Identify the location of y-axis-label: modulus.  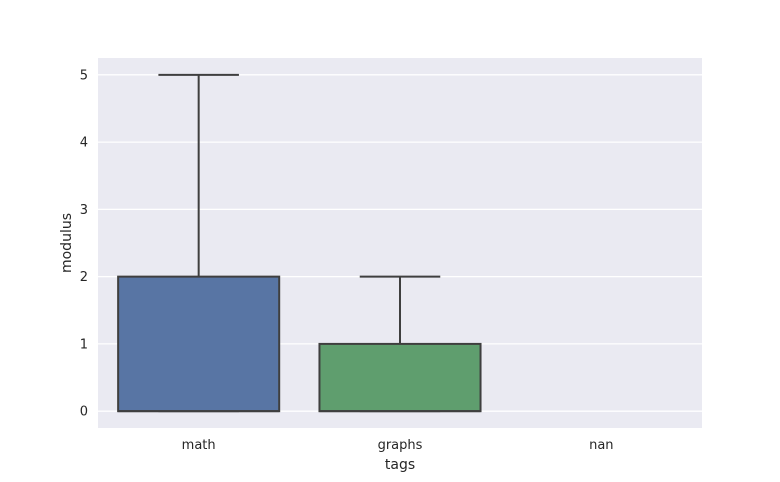
(67, 243).